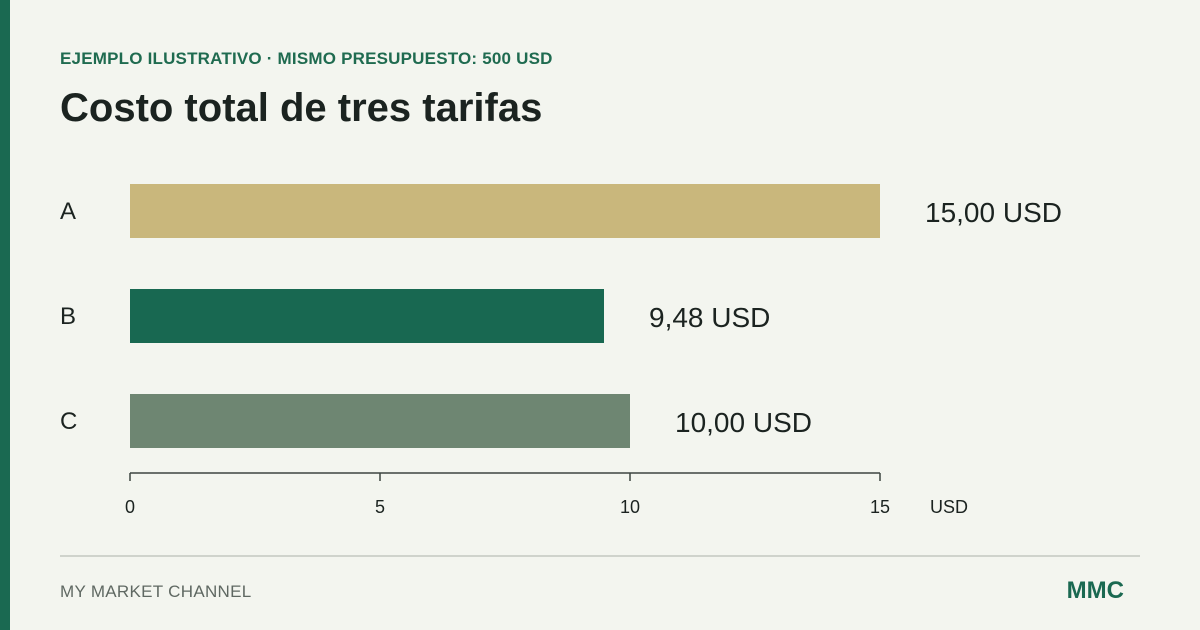  Describe the element at coordinates (380, 421) in the screenshot. I see `bar-c` at that location.